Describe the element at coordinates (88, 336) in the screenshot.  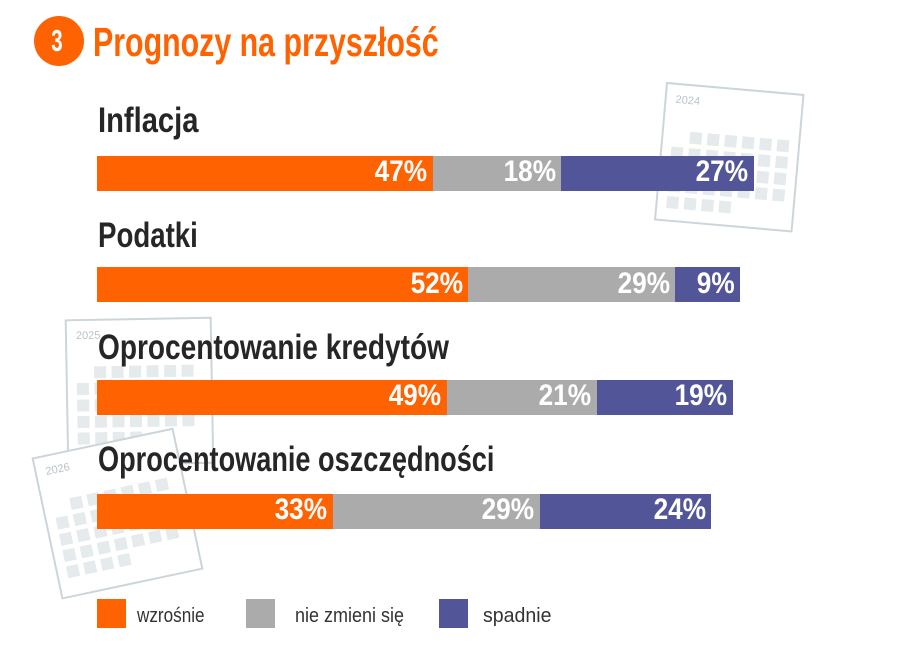
I see `svg-text: 2025` at that location.